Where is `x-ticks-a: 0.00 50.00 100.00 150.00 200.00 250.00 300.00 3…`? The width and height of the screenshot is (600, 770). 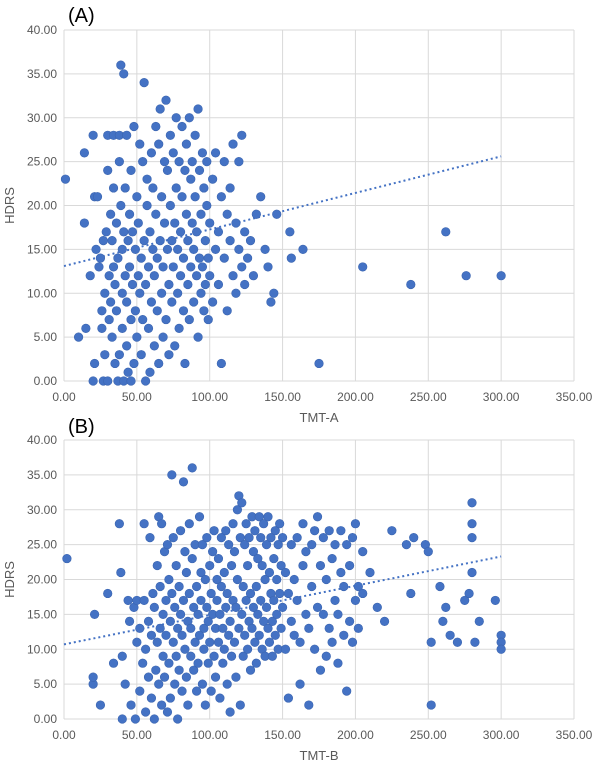 x-ticks-a: 0.00 50.00 100.00 150.00 200.00 250.00 300.00 3… is located at coordinates (322, 397).